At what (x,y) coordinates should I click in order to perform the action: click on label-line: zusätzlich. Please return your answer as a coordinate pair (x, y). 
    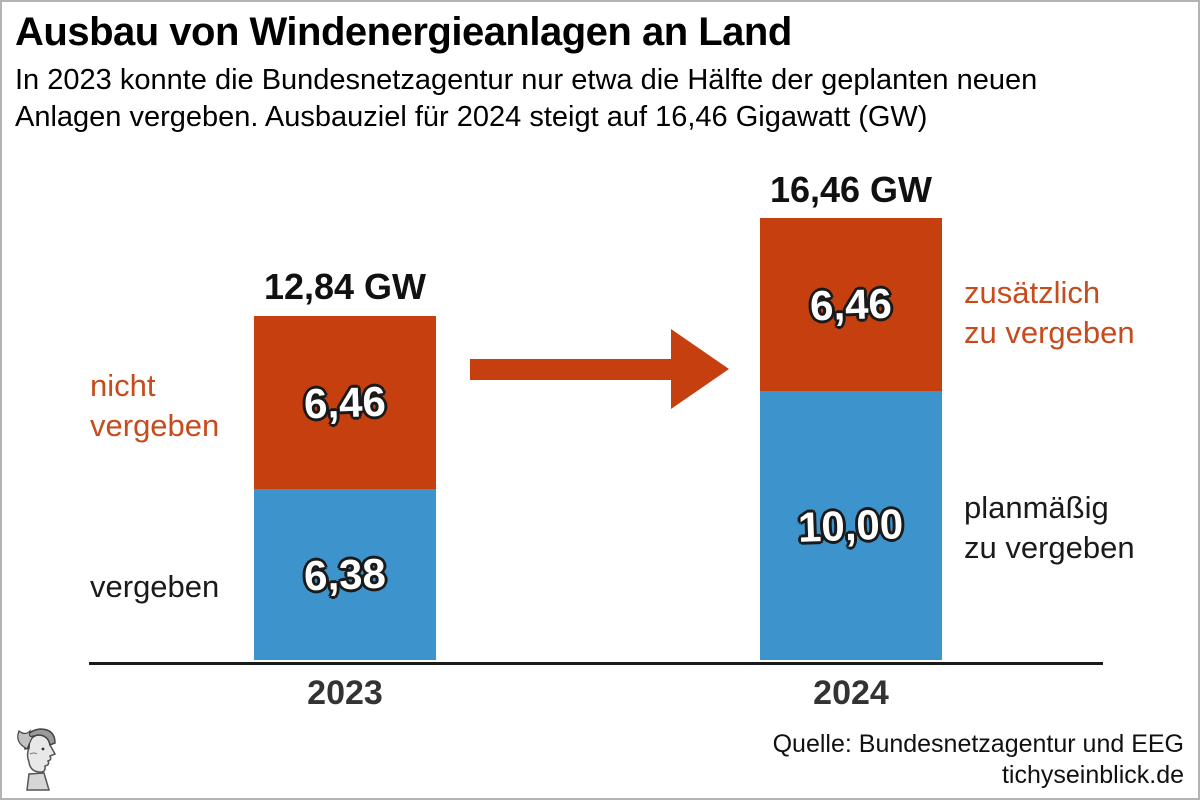
    Looking at the image, I should click on (1032, 292).